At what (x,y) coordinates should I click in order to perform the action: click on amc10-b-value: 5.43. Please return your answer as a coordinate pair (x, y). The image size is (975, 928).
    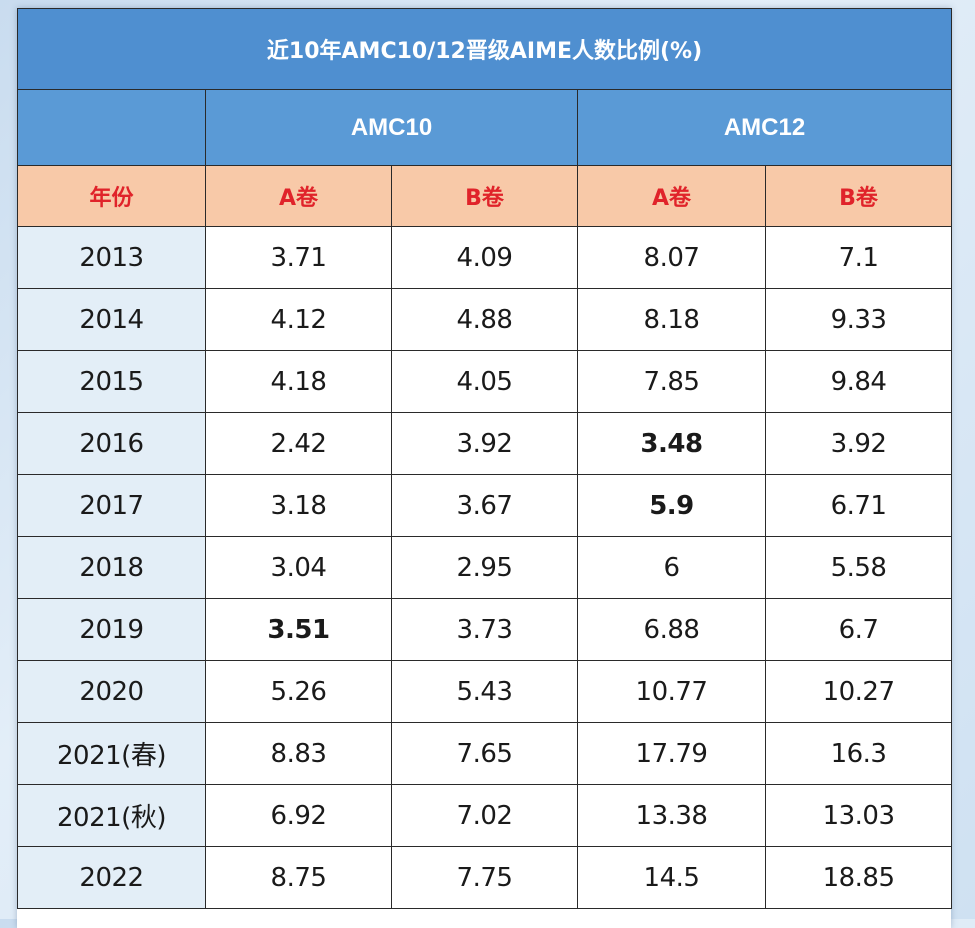
    Looking at the image, I should click on (484, 691).